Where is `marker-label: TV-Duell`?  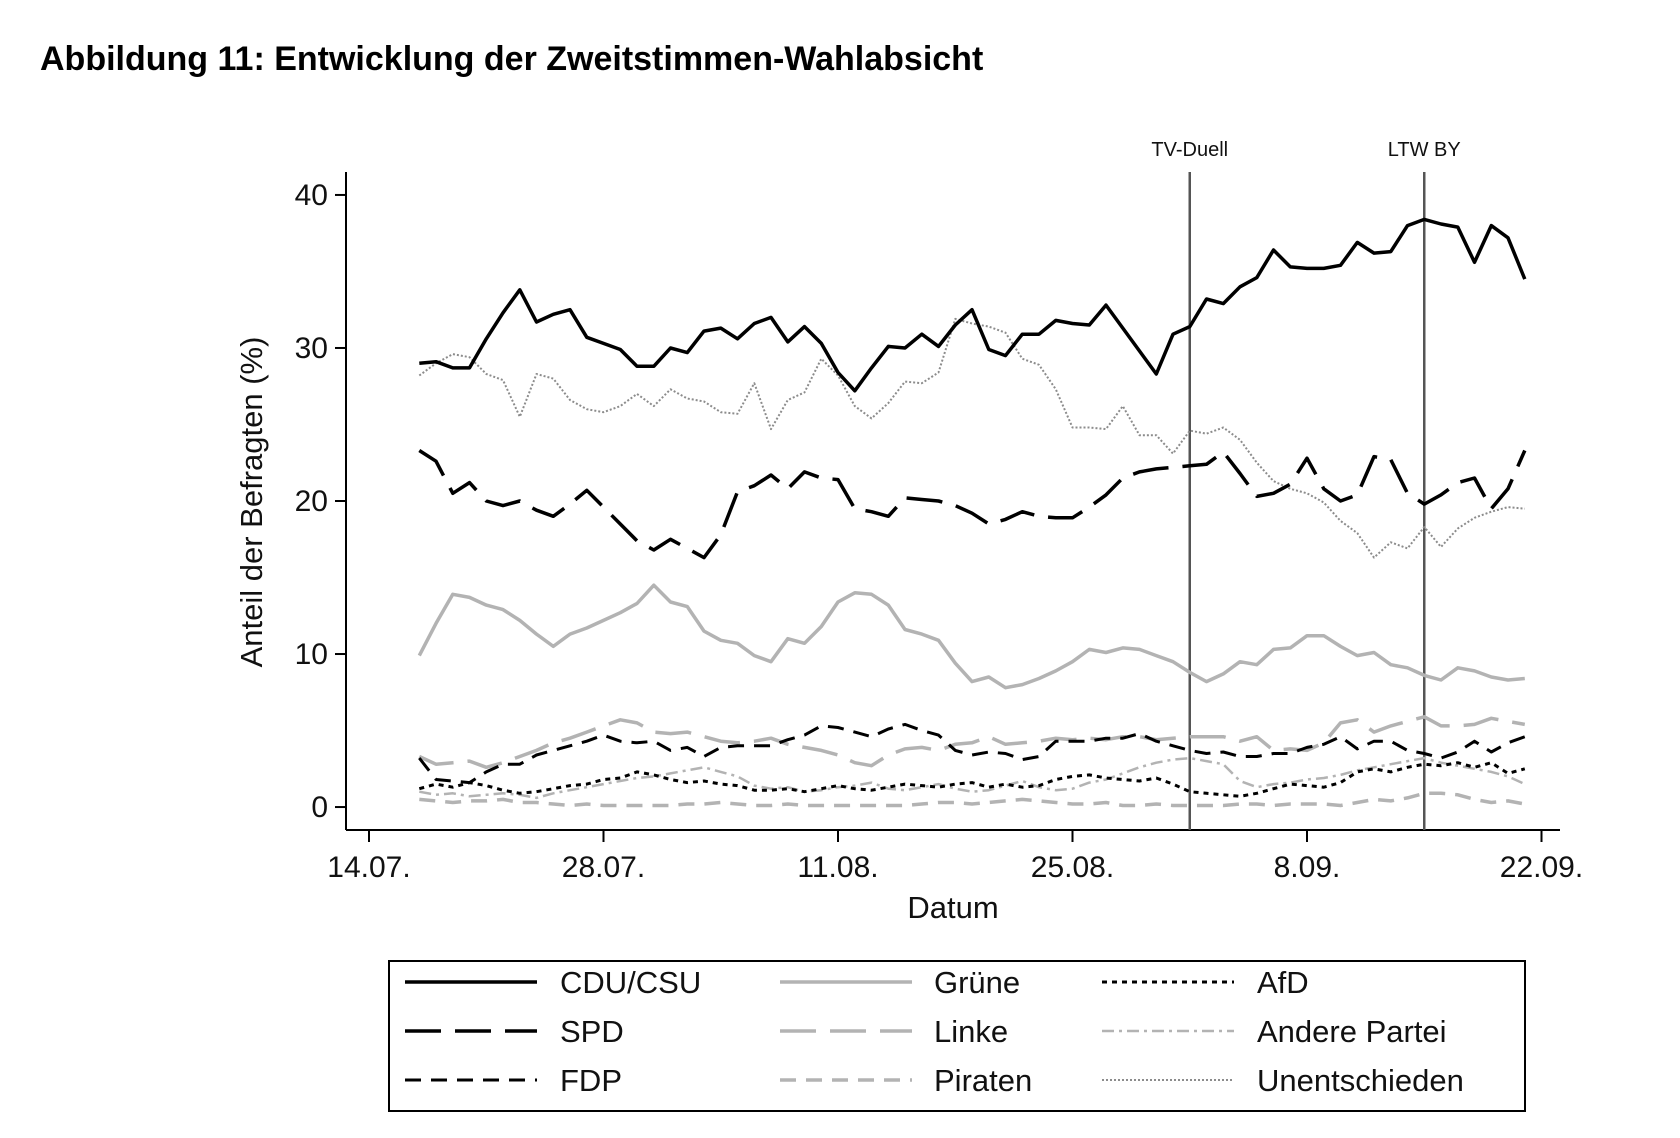 marker-label: TV-Duell is located at coordinates (1189, 150).